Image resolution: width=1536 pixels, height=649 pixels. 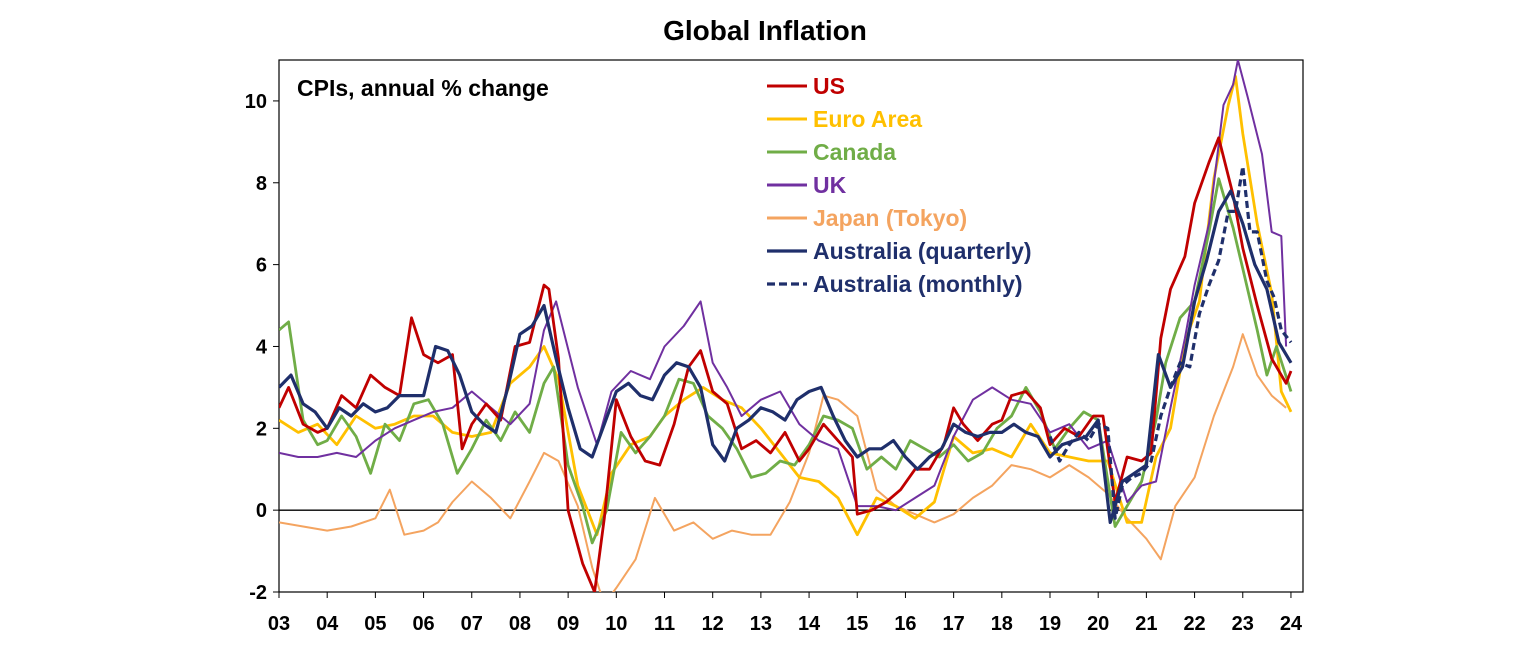 I want to click on x-tick-label: 20, so click(x=1098, y=624).